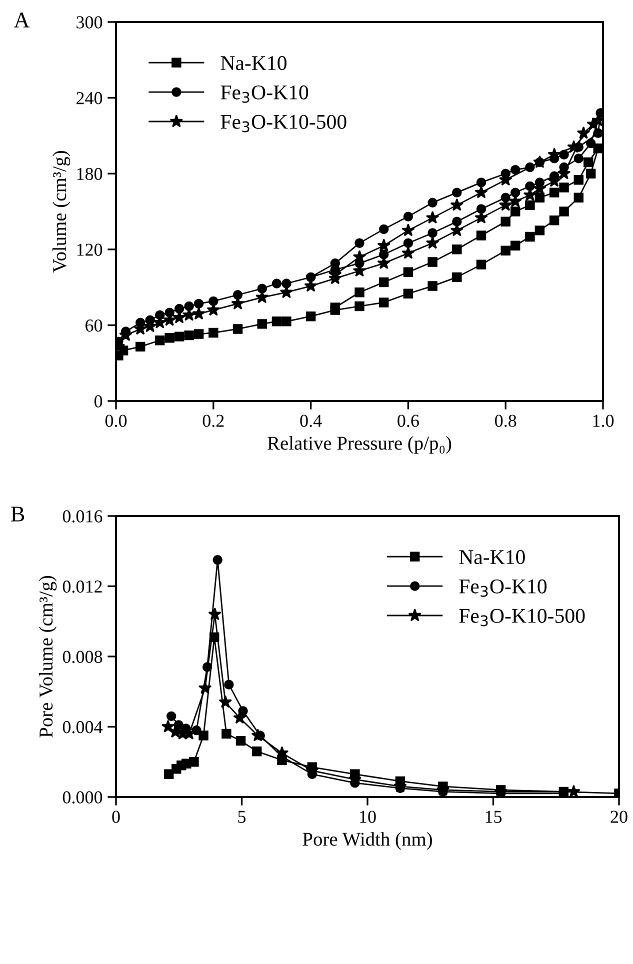 This screenshot has height=964, width=633. I want to click on y-tick-label: 180, so click(89, 174).